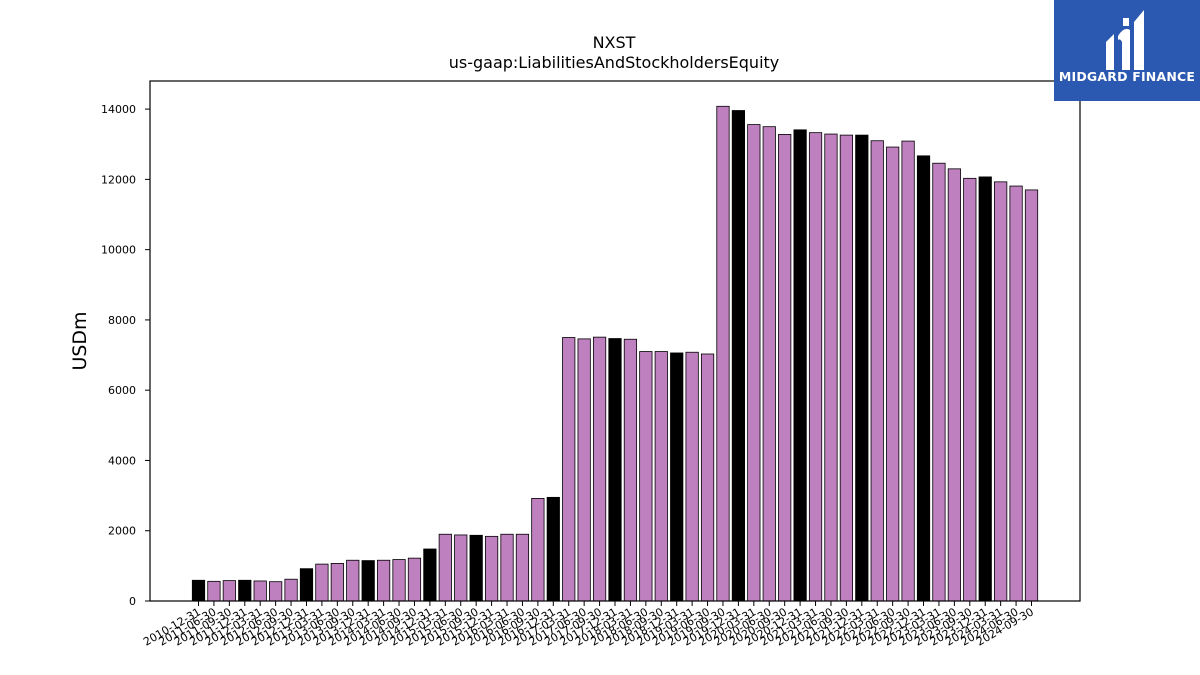 This screenshot has width=1200, height=675. Describe the element at coordinates (122, 460) in the screenshot. I see `y-tick-label: 4000` at that location.